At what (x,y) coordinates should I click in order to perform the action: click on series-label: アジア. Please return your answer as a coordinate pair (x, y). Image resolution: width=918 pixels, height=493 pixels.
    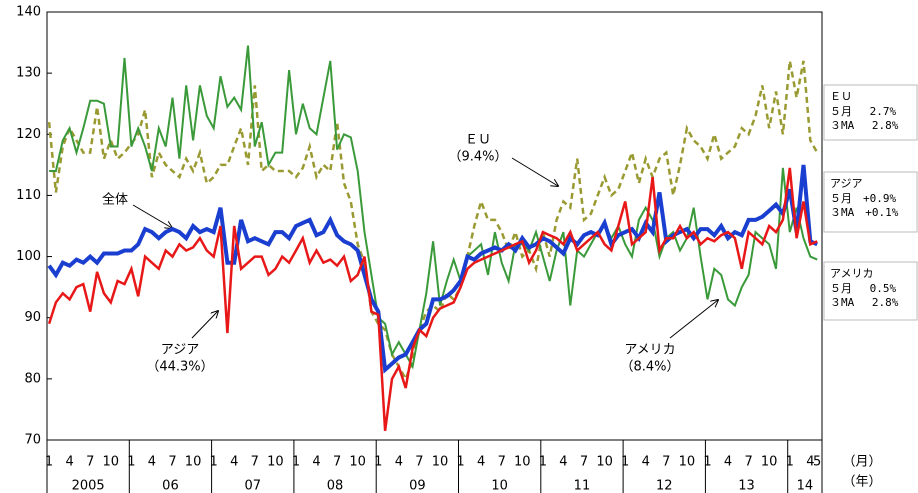
    Looking at the image, I should click on (180, 350).